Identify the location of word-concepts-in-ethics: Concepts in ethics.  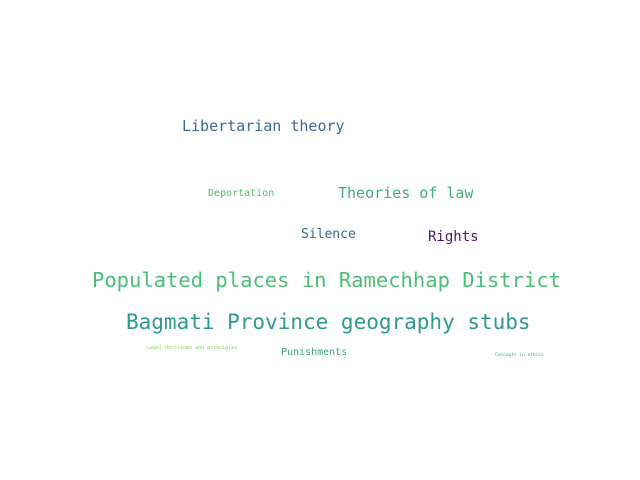
(519, 355).